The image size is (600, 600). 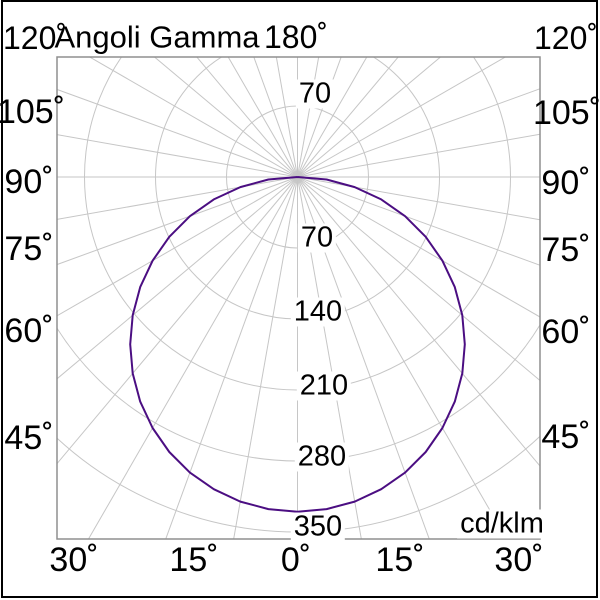 I want to click on angle-label-left-105: 105˚, so click(x=33, y=112).